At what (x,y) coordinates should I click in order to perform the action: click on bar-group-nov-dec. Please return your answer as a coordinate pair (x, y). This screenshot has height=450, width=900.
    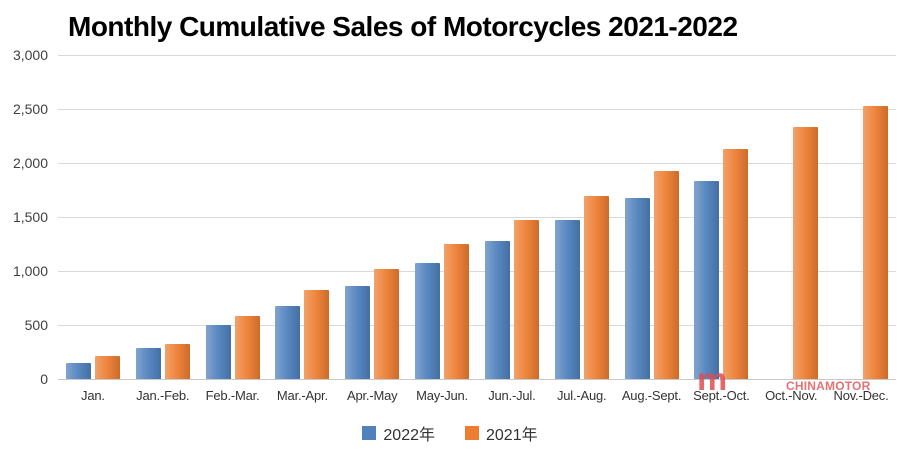
    Looking at the image, I should click on (861, 217).